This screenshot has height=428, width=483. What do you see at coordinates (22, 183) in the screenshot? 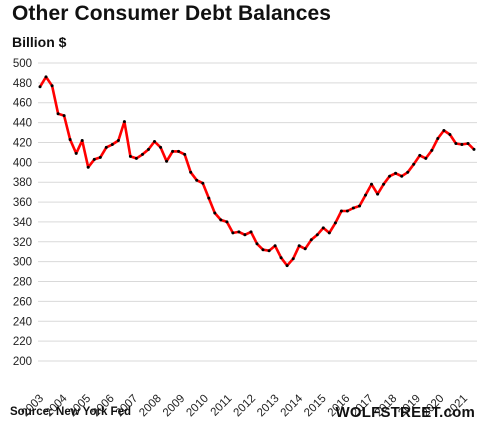
I see `y-tick-label: 380` at bounding box center [22, 183].